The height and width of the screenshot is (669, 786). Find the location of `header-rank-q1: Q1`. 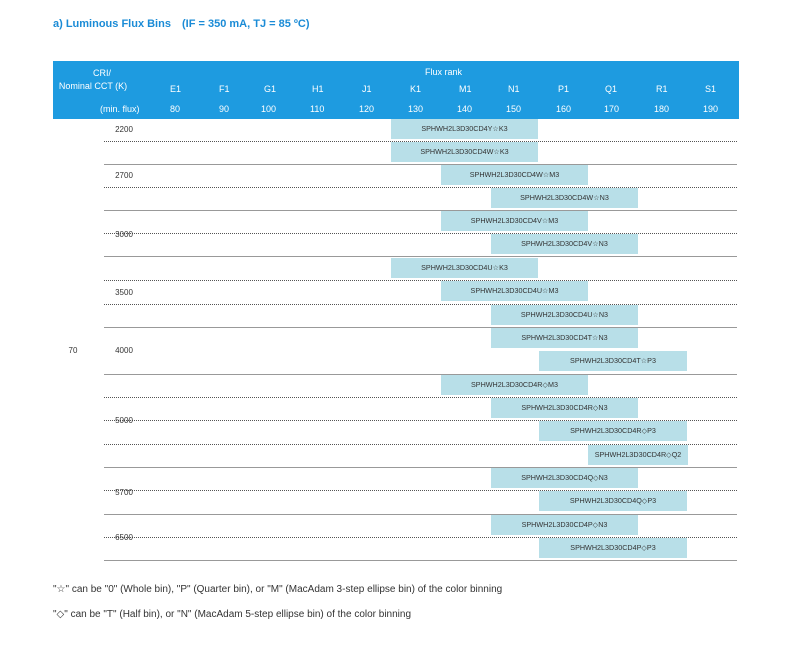

header-rank-q1: Q1 is located at coordinates (611, 89).